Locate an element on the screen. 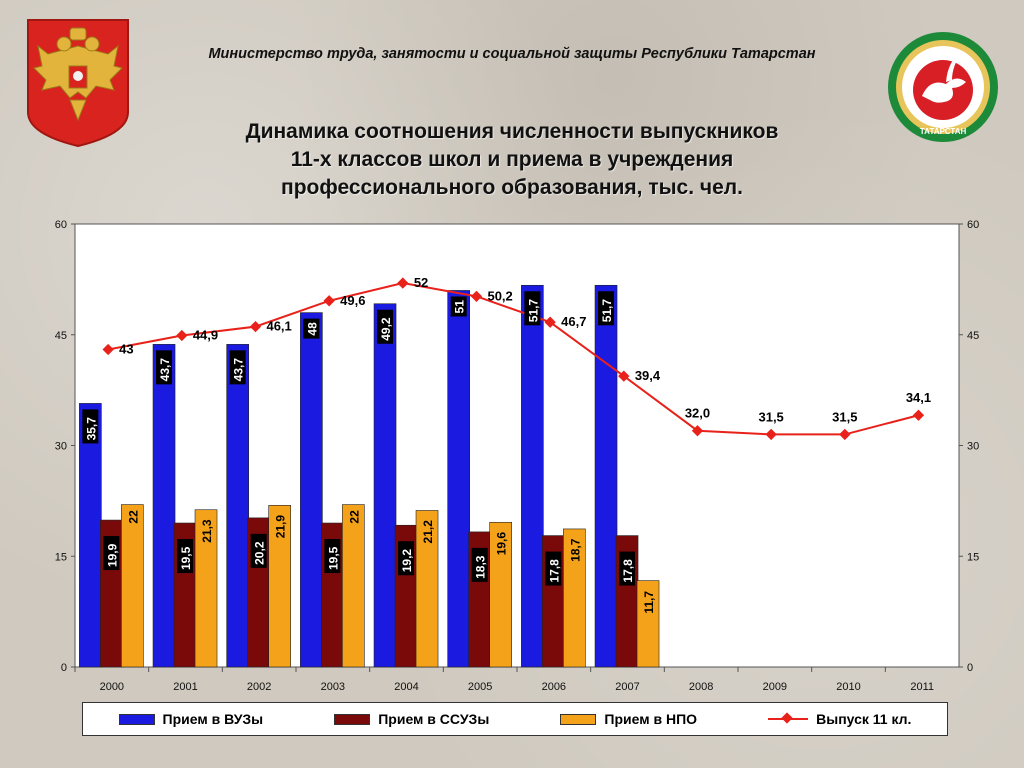 The width and height of the screenshot is (1024, 768). y-tick-left: 15 is located at coordinates (61, 557).